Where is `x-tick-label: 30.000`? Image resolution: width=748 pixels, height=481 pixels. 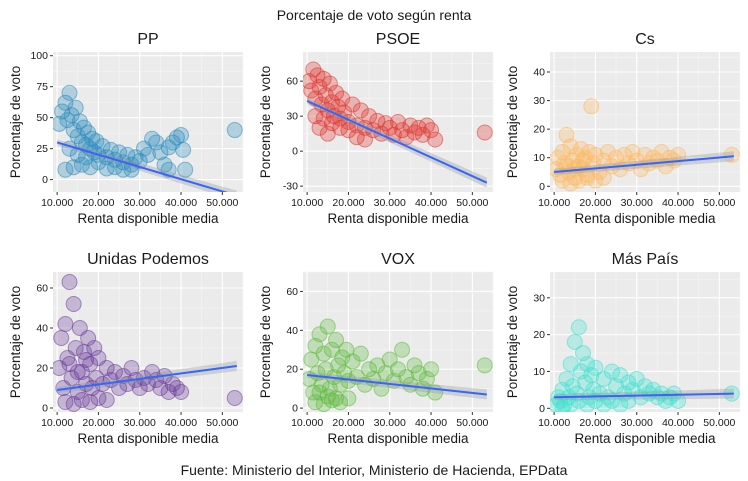 x-tick-label: 30.000 is located at coordinates (390, 423).